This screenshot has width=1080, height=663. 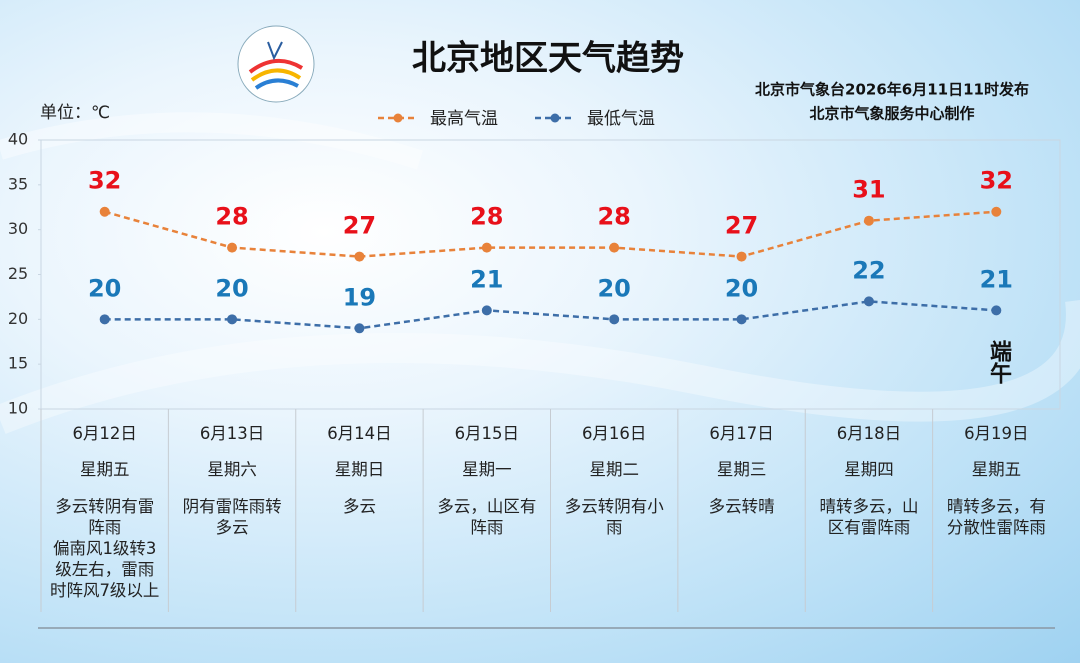 What do you see at coordinates (614, 433) in the screenshot?
I see `date: 6月16日` at bounding box center [614, 433].